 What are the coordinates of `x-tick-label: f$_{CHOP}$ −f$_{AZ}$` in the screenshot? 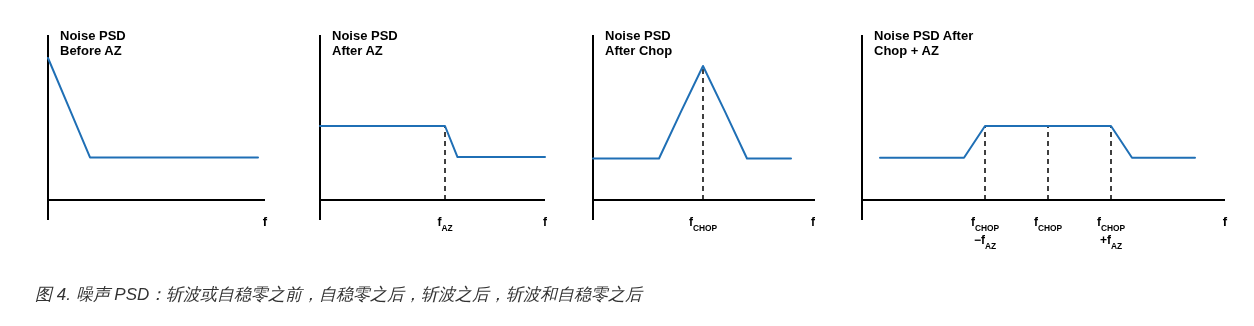 It's located at (985, 233).